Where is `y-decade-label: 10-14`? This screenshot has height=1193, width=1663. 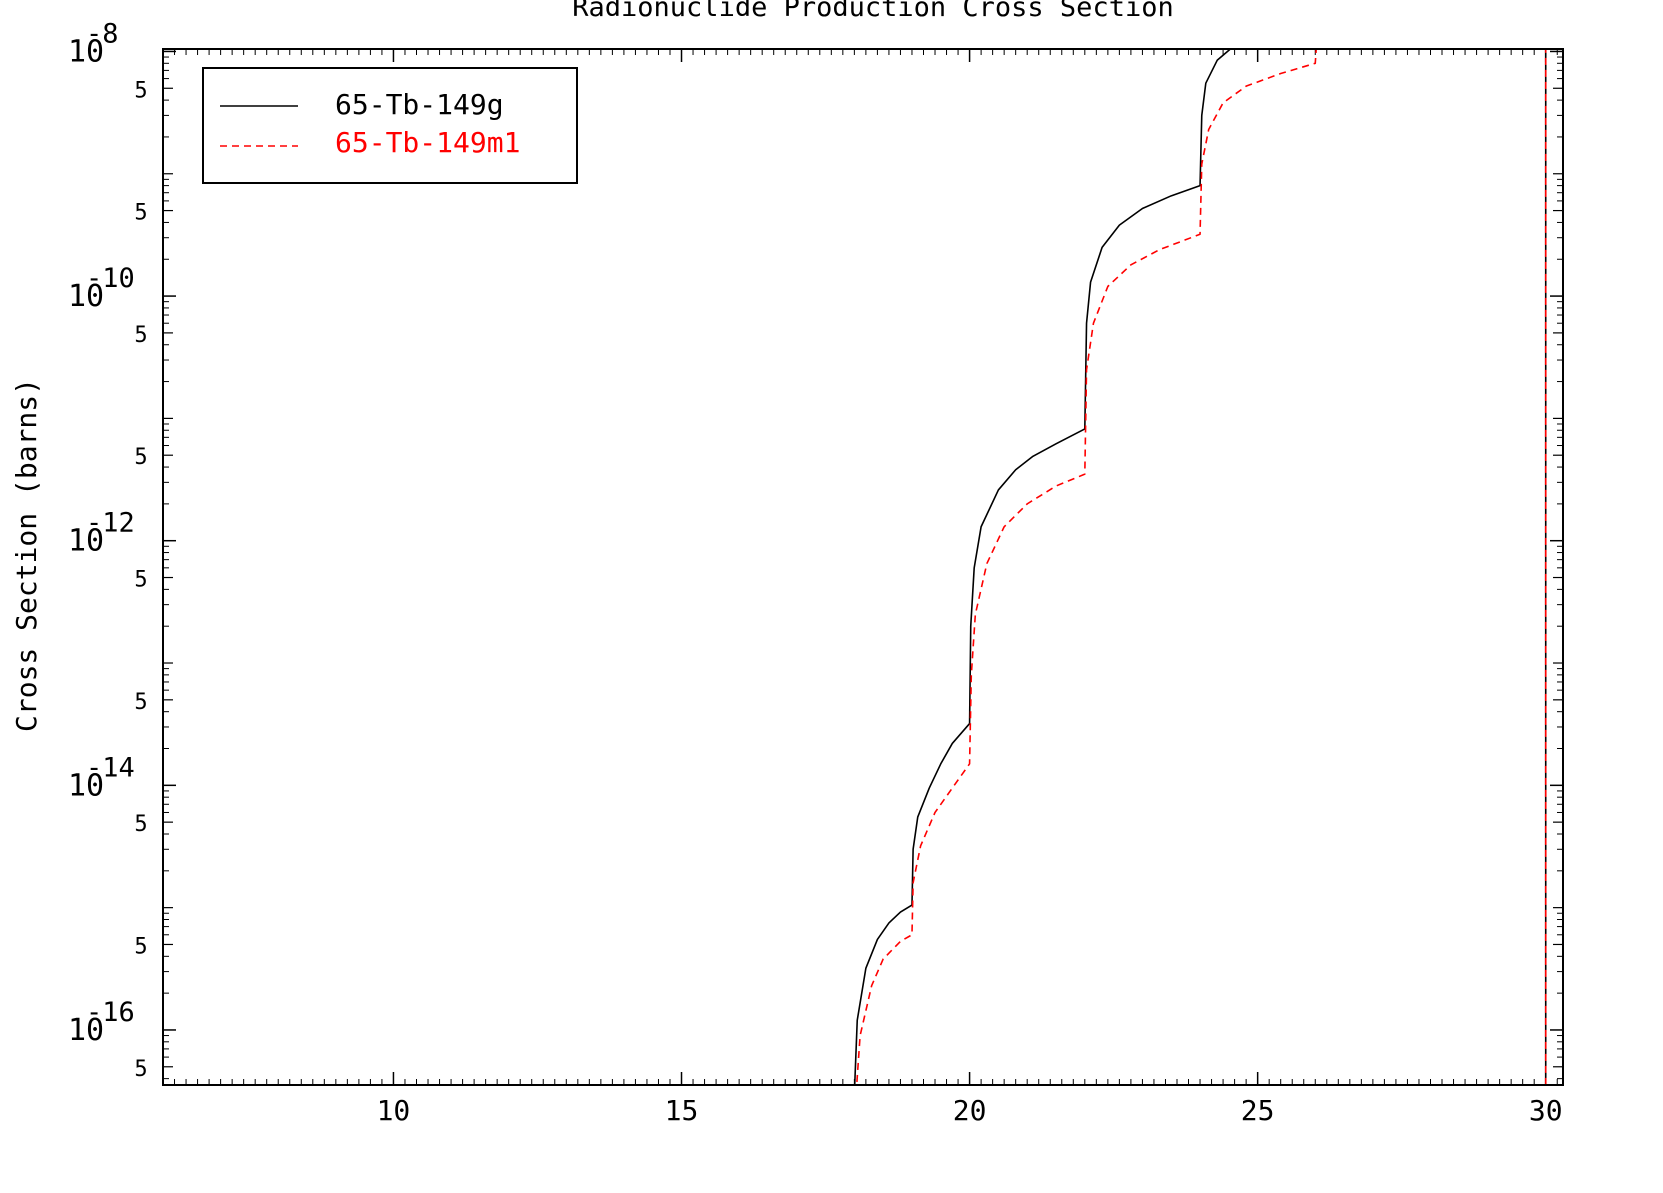 y-decade-label: 10-14 is located at coordinates (101, 777).